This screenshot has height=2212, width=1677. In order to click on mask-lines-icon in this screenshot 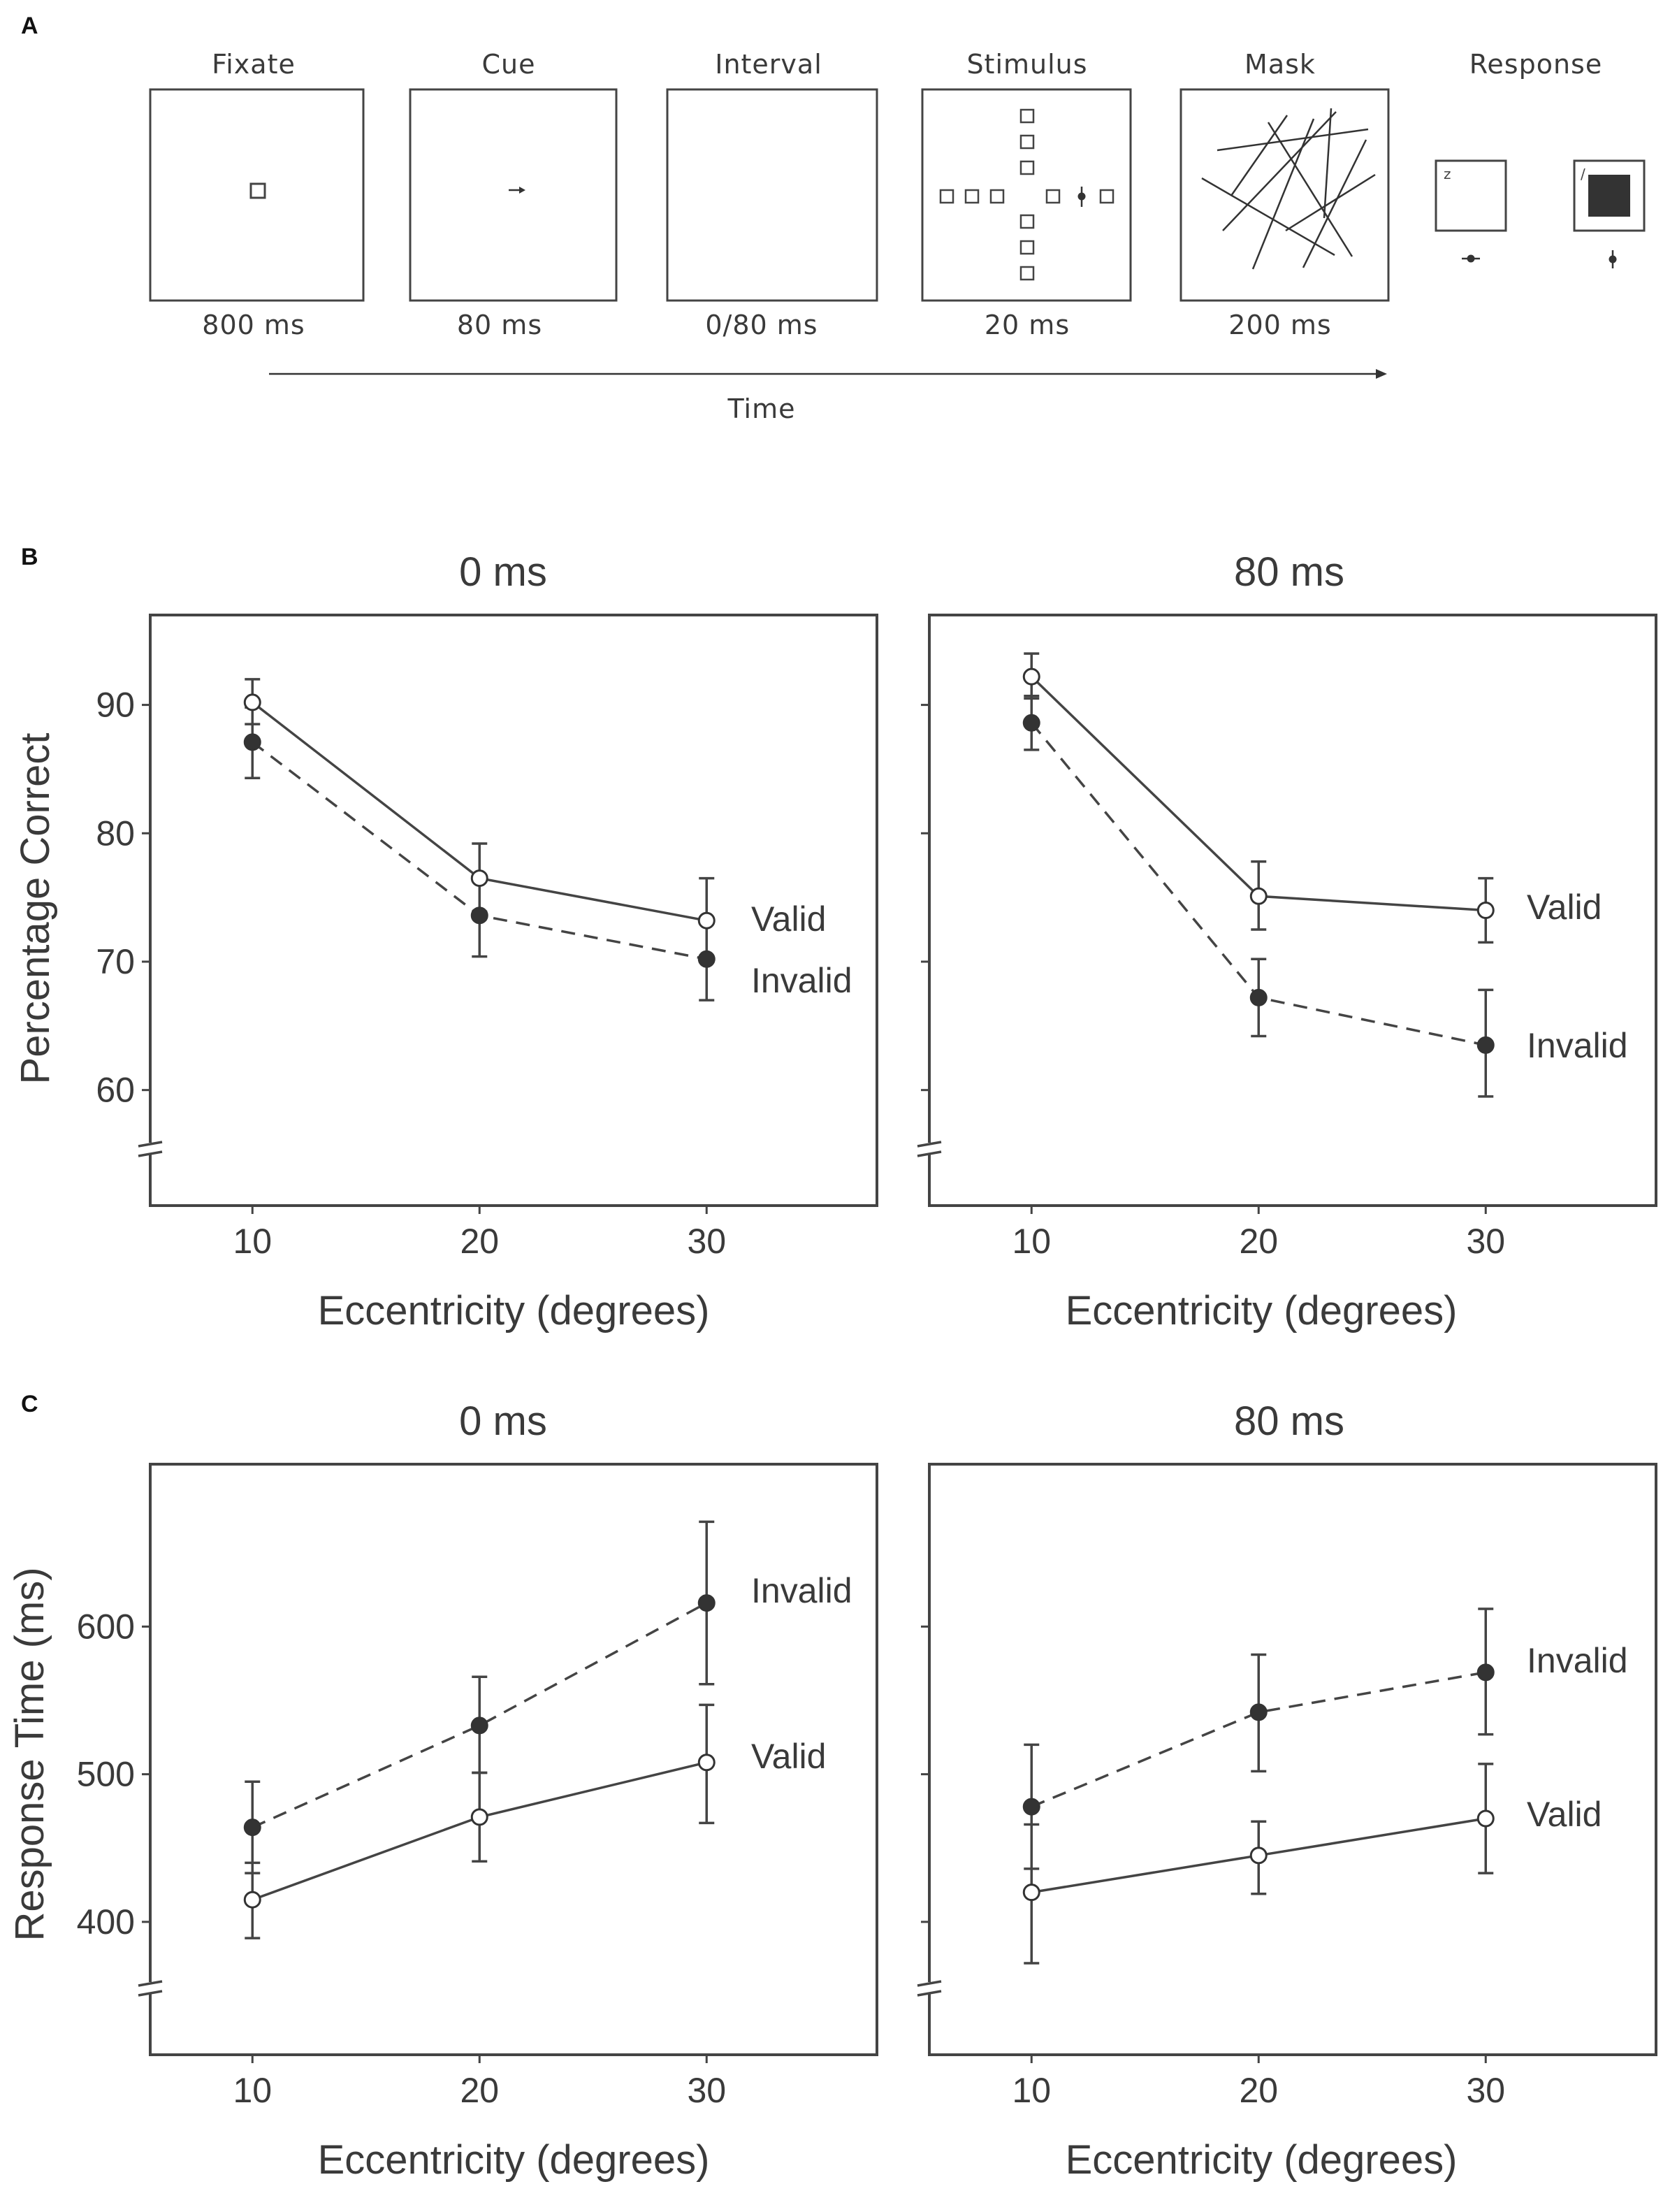, I will do `click(1288, 189)`.